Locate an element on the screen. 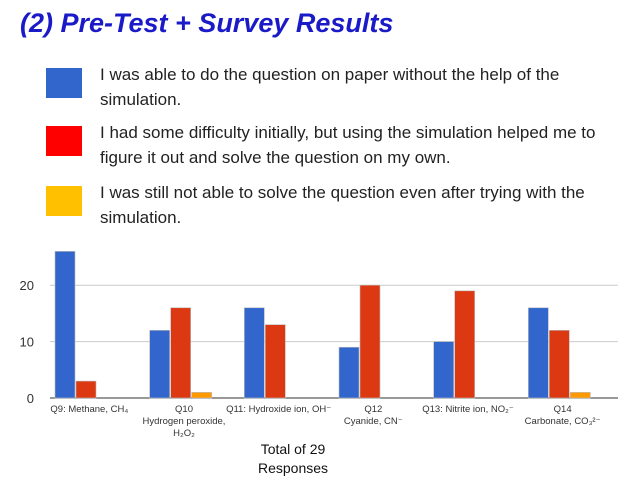 This screenshot has height=480, width=640. legend-swatch-yellow is located at coordinates (64, 201).